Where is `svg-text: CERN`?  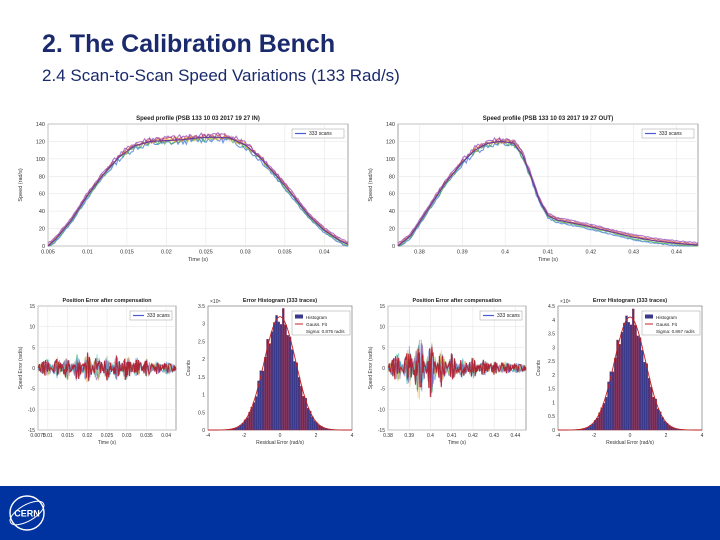 svg-text: CERN is located at coordinates (27, 514).